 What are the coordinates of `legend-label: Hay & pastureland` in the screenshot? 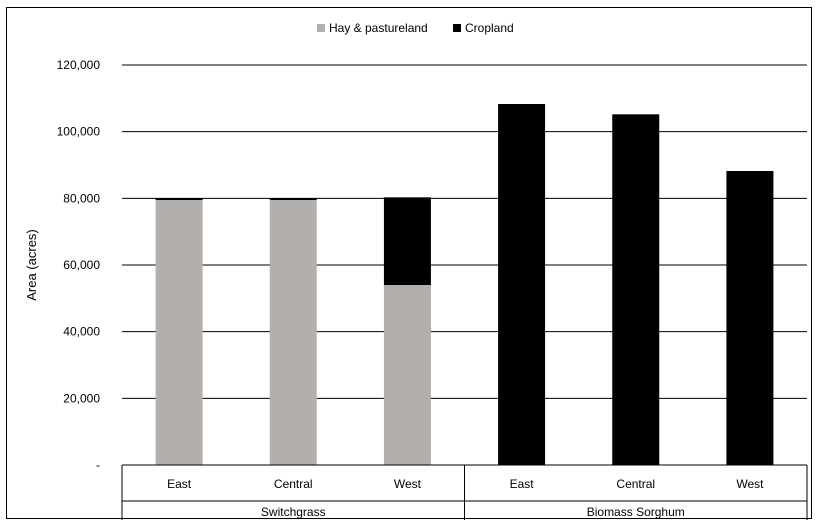 It's located at (378, 28).